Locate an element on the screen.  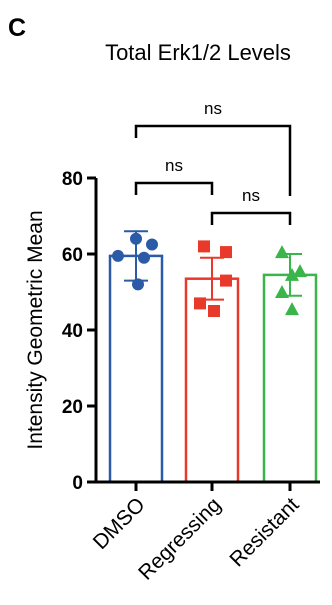
panel-letter: C is located at coordinates (17, 28).